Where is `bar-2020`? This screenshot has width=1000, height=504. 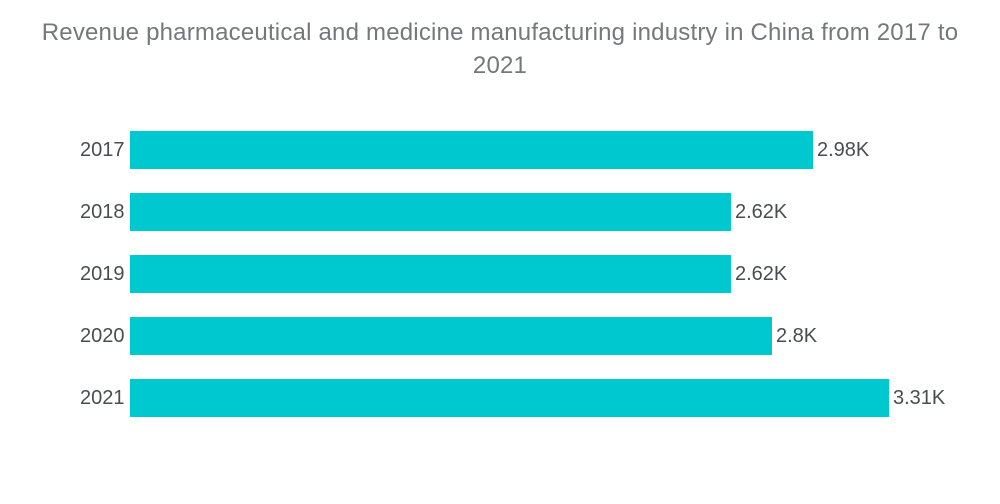
bar-2020 is located at coordinates (451, 336).